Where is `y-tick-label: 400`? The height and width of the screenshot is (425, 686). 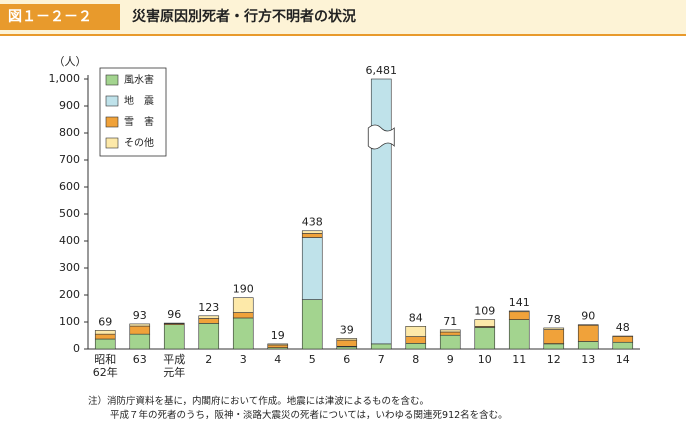
y-tick-label: 400 is located at coordinates (69, 240).